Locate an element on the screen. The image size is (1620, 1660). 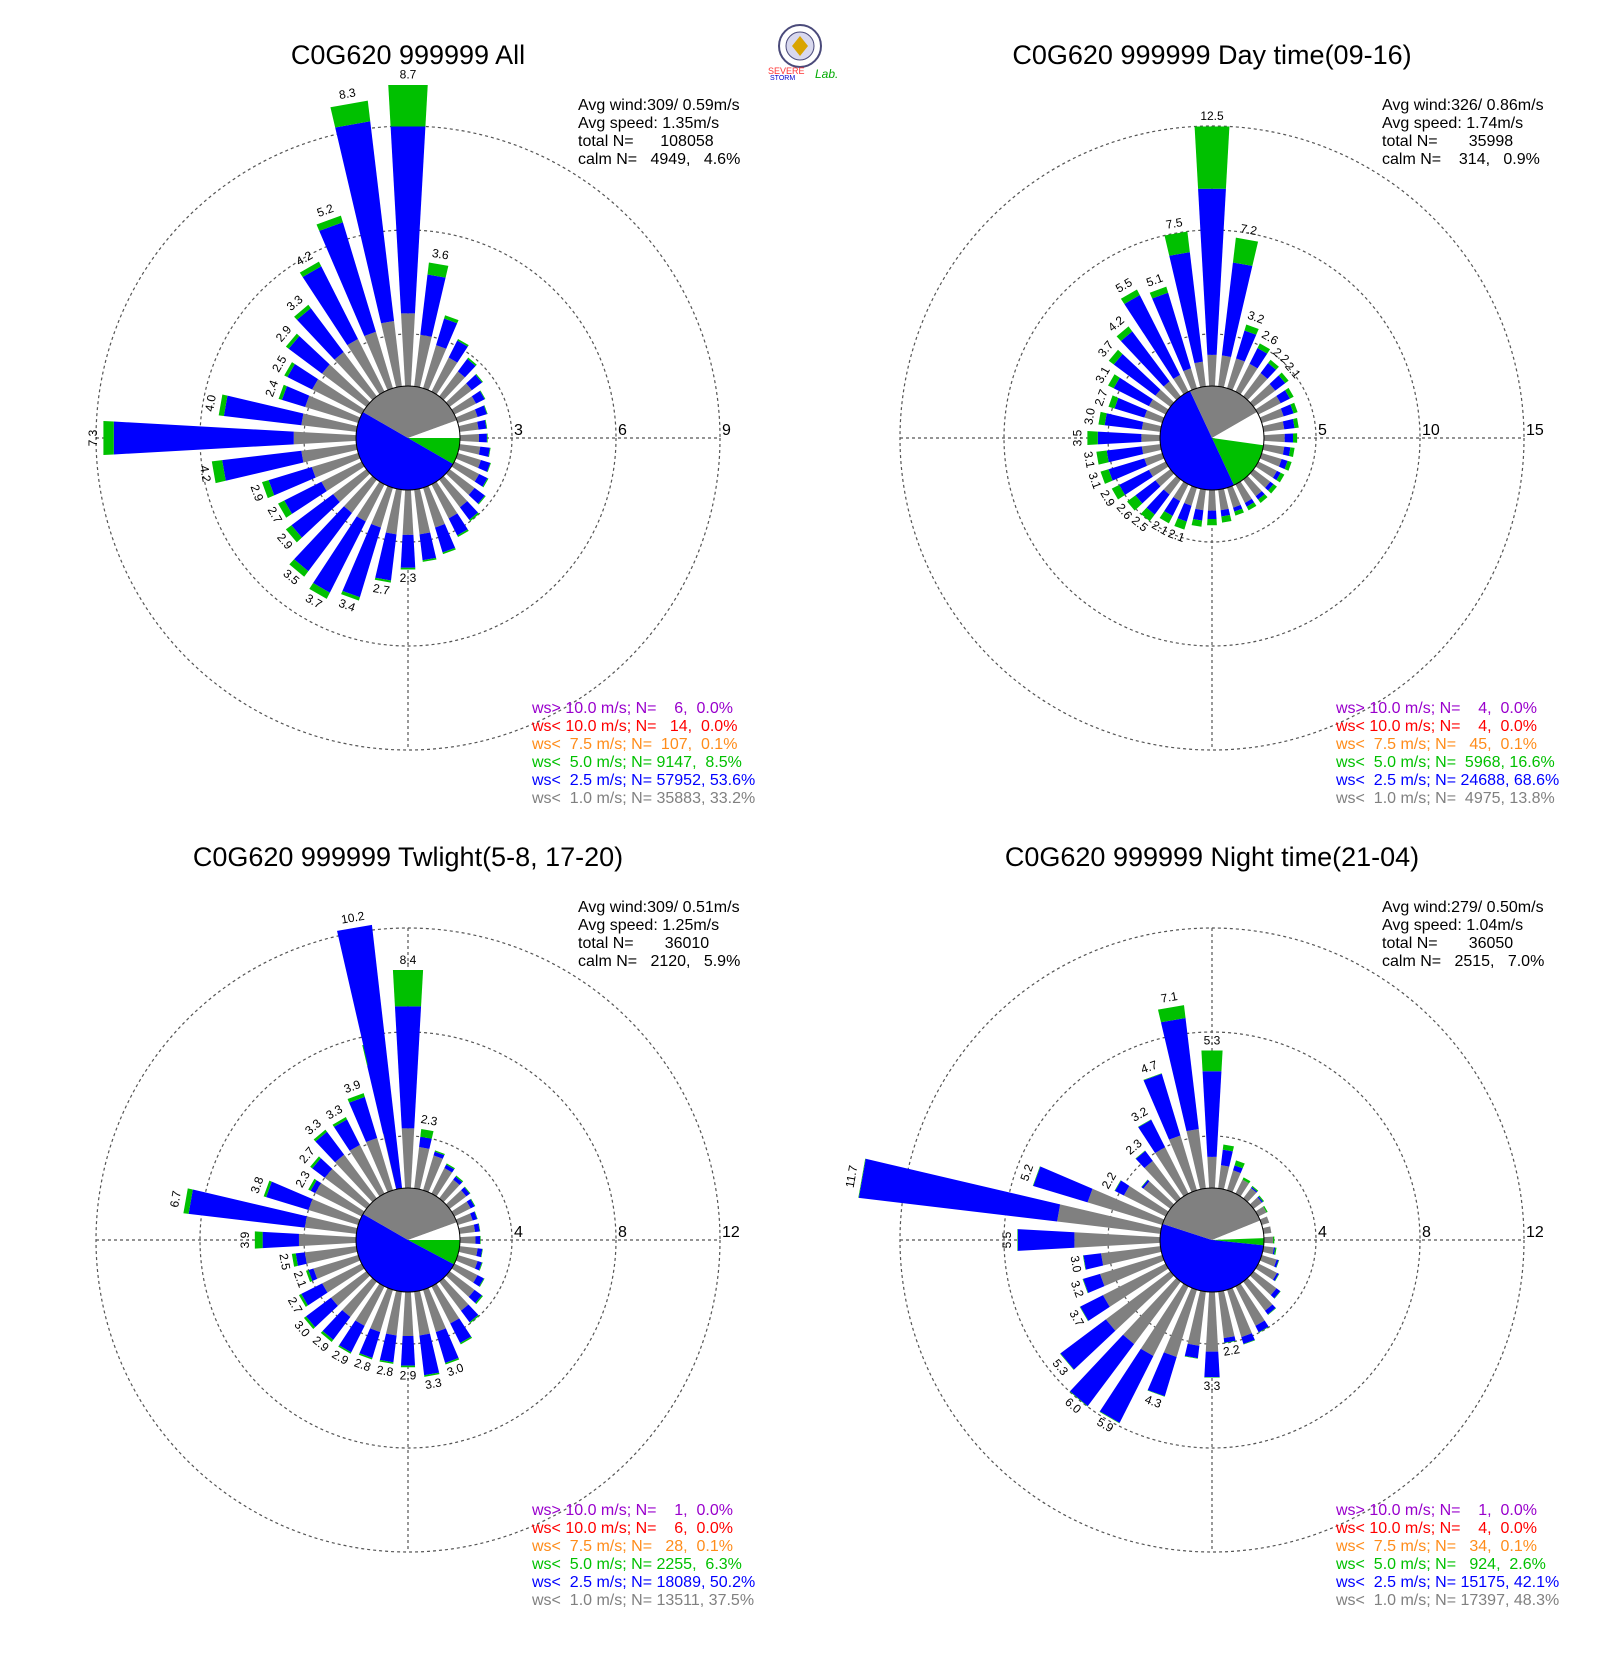
calm-pie-slice-white is located at coordinates (1238, 429).